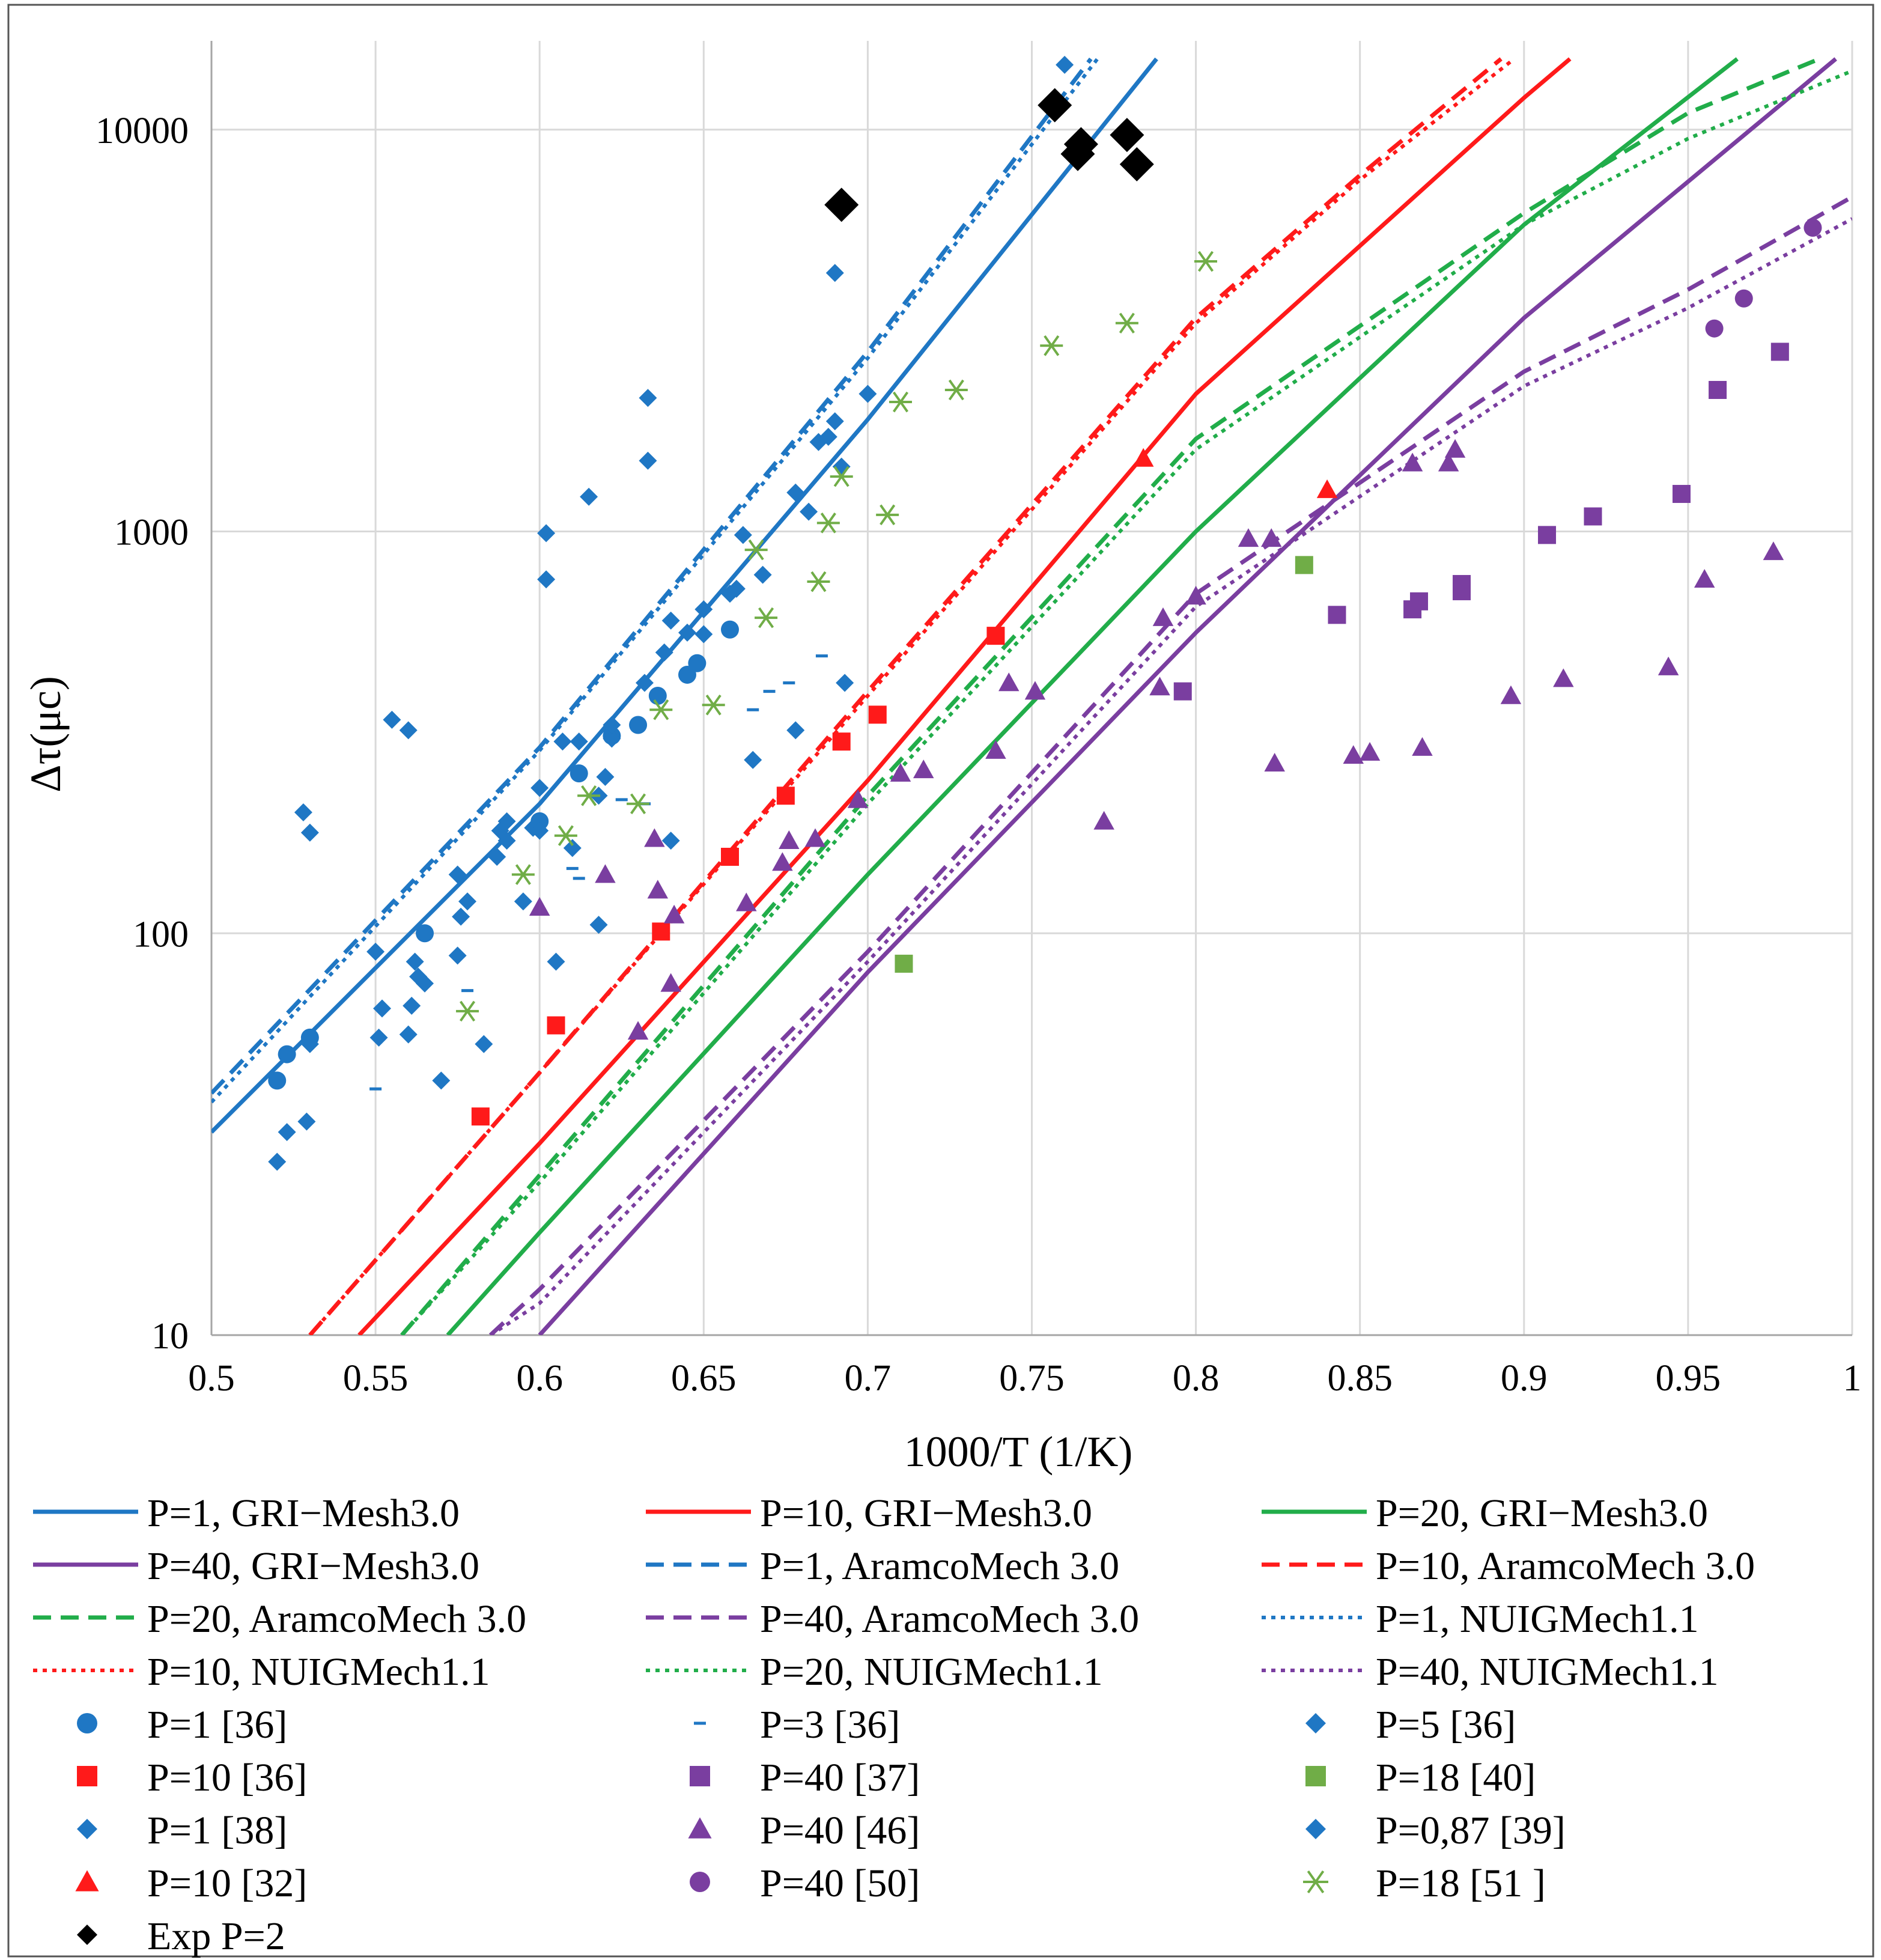  What do you see at coordinates (1471, 1831) in the screenshot?
I see `legend-label: P=0,87 [39]` at bounding box center [1471, 1831].